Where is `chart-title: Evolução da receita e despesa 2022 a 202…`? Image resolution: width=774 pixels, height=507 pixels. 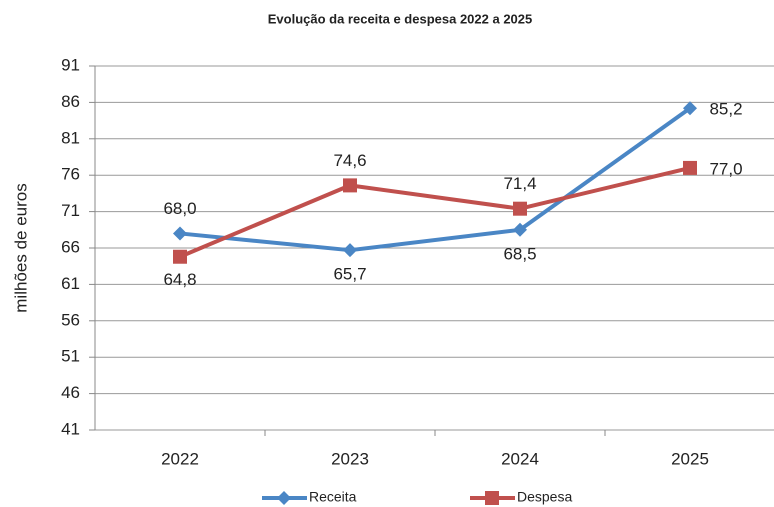 chart-title: Evolução da receita e despesa 2022 a 202… is located at coordinates (400, 18).